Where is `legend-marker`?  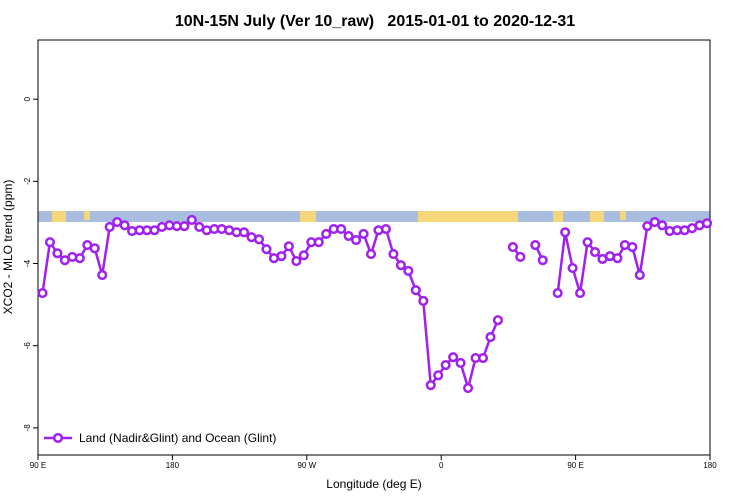 legend-marker is located at coordinates (58, 438).